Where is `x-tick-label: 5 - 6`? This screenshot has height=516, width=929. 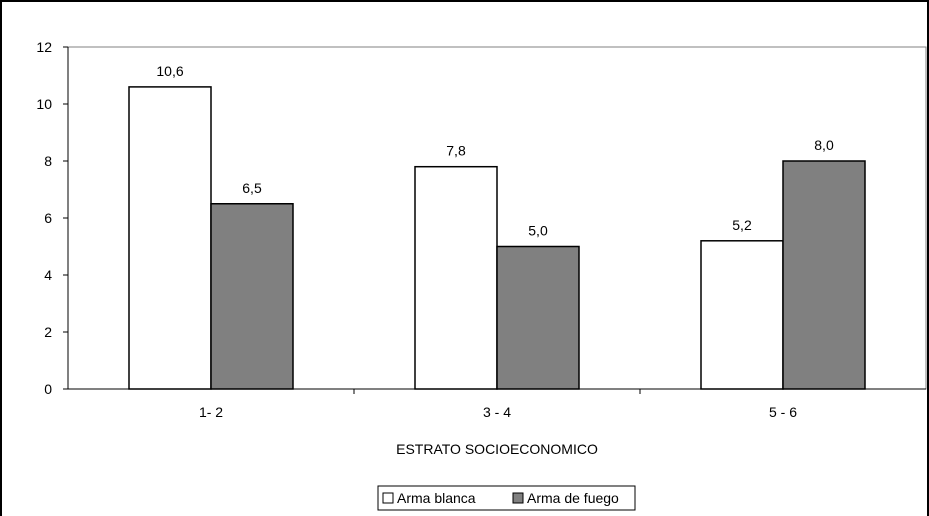
x-tick-label: 5 - 6 is located at coordinates (783, 412).